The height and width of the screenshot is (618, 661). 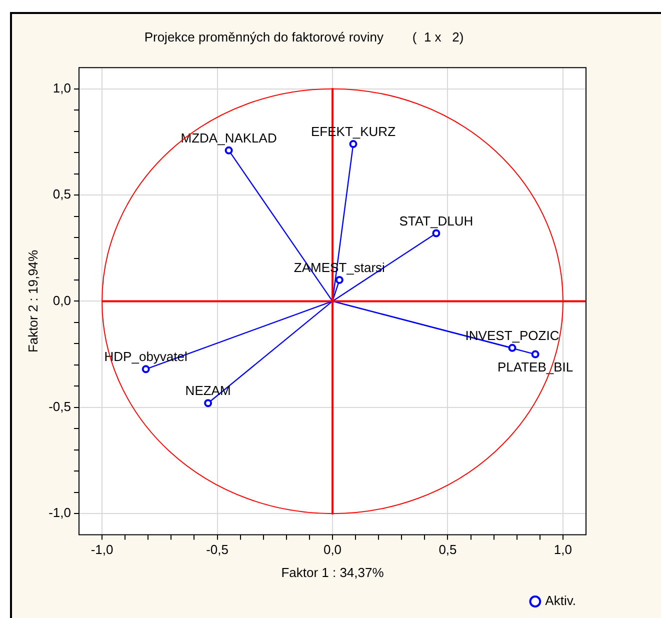 I want to click on y-axis-title: Faktor 2 : 19,94%, so click(x=32, y=301).